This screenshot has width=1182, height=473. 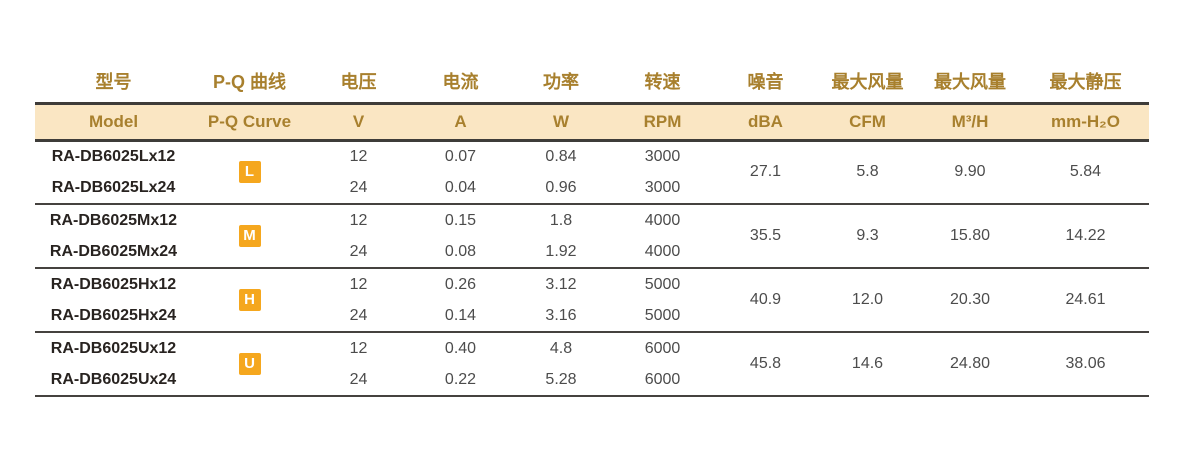 What do you see at coordinates (561, 380) in the screenshot?
I see `power-cell: 5.28` at bounding box center [561, 380].